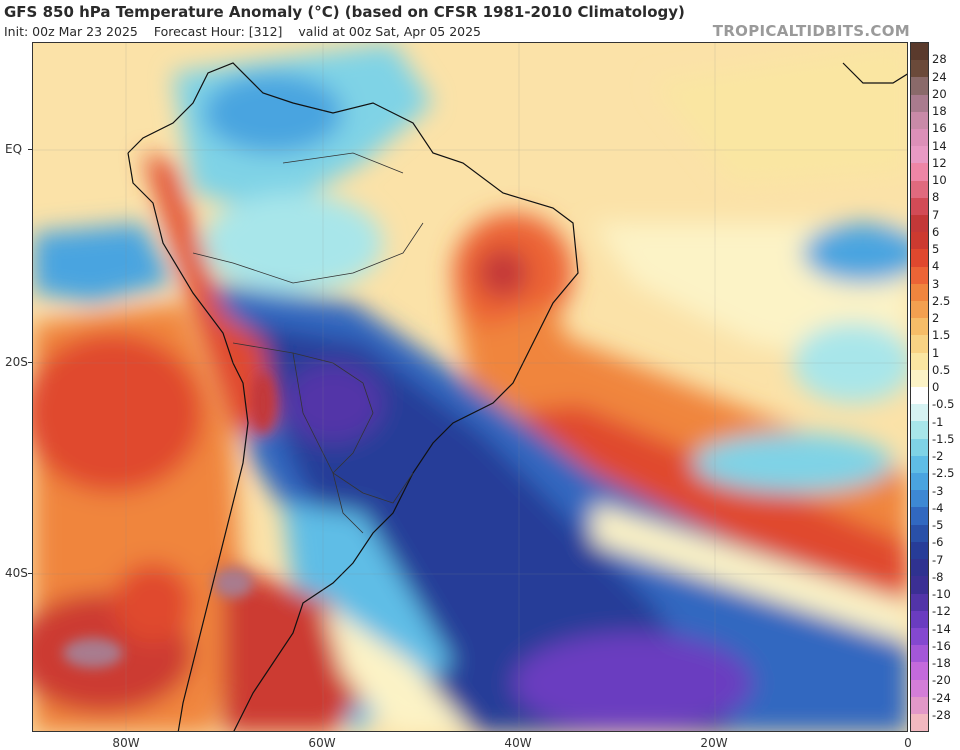 The height and width of the screenshot is (750, 960). Describe the element at coordinates (939, 93) in the screenshot. I see `colorbar-label: 20` at that location.